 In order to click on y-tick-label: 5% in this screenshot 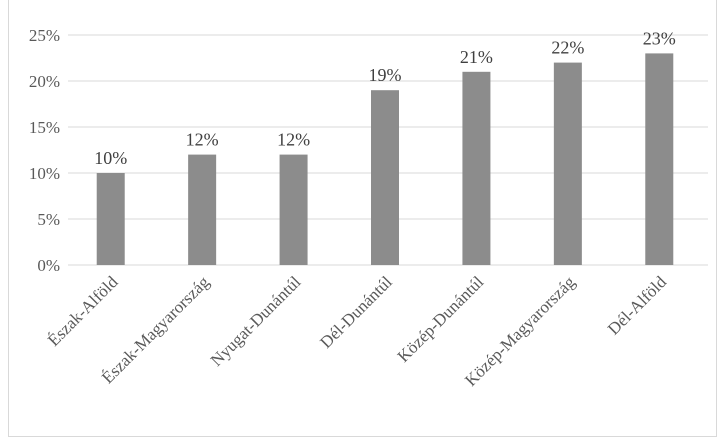, I will do `click(48, 219)`.